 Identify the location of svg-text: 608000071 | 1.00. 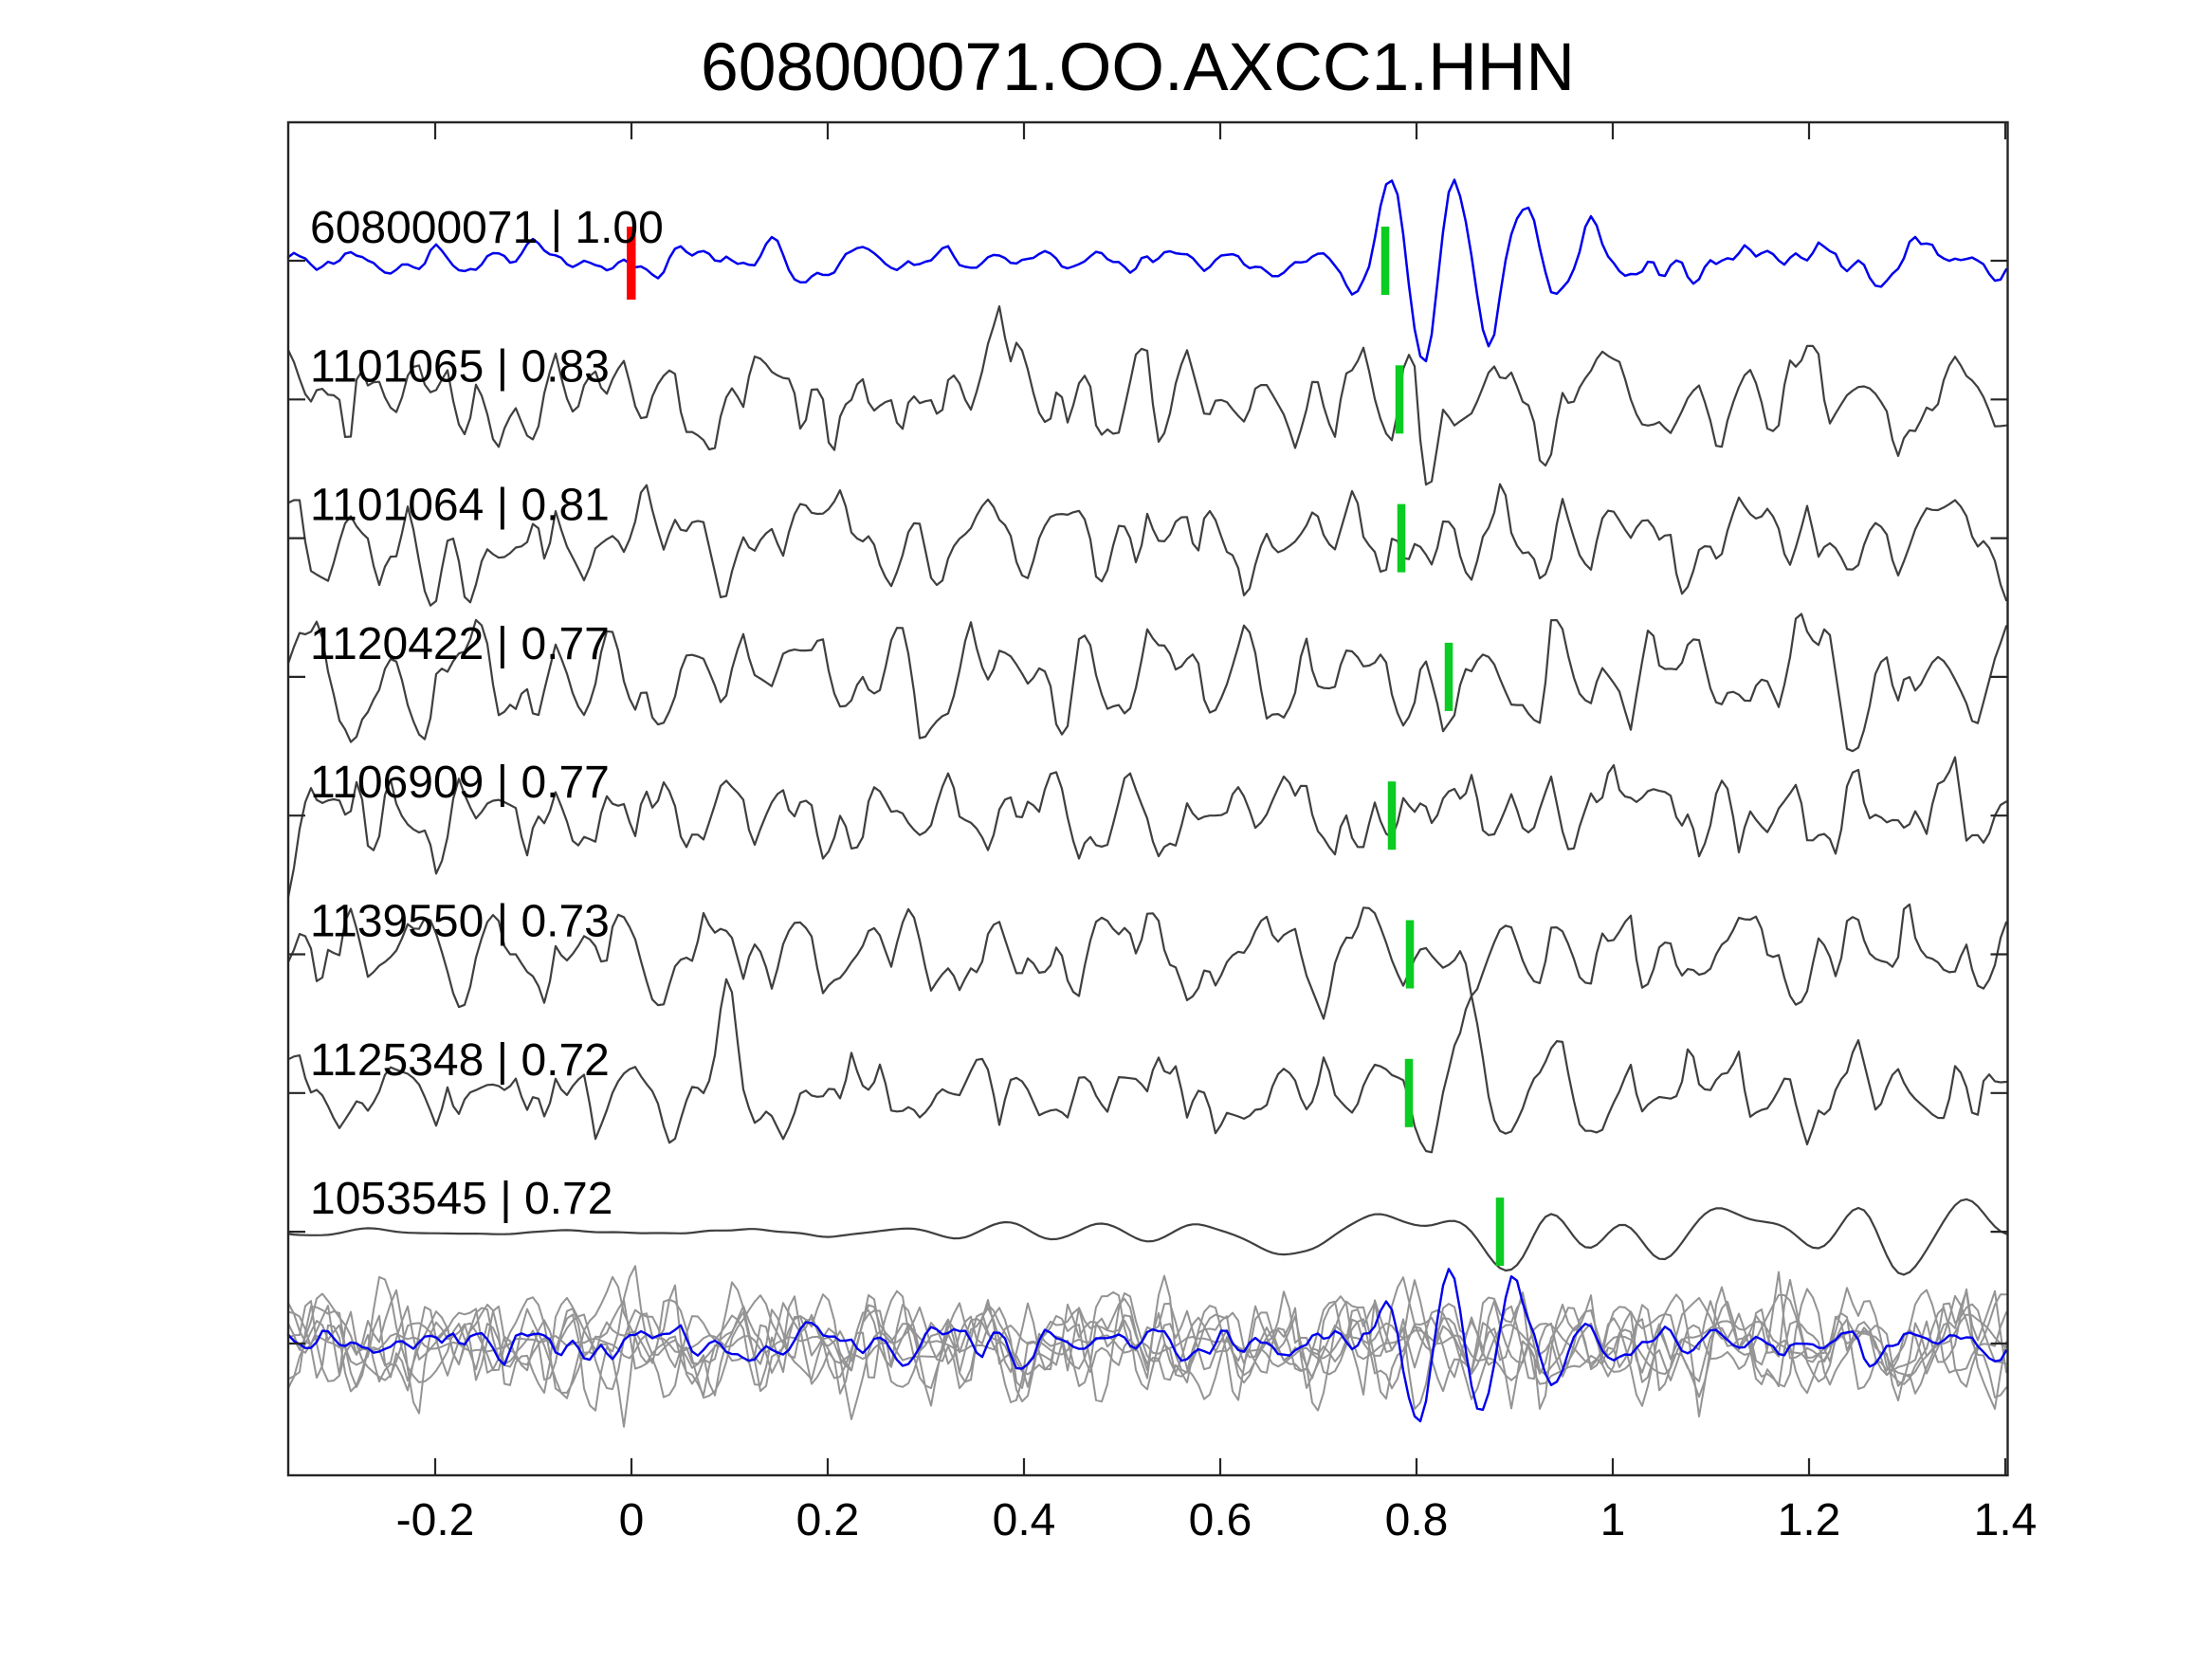
(487, 228).